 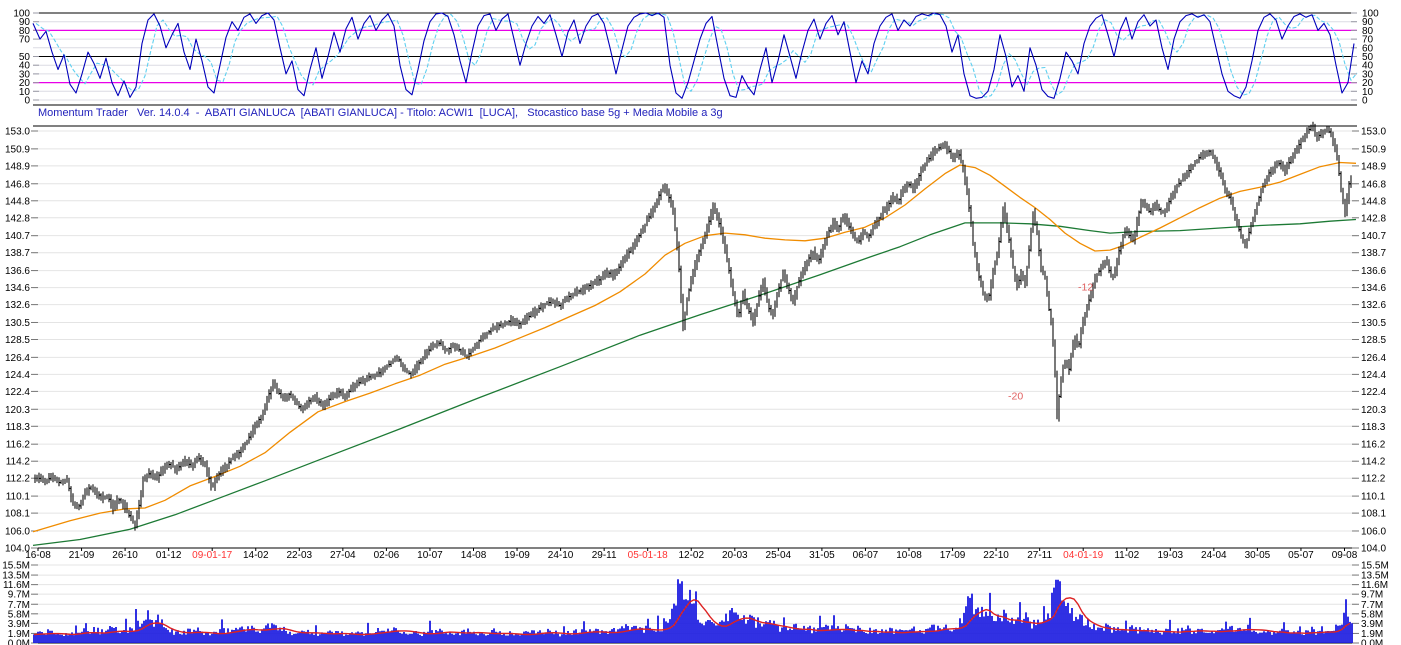 I want to click on date-label: 30-05, so click(x=1258, y=555).